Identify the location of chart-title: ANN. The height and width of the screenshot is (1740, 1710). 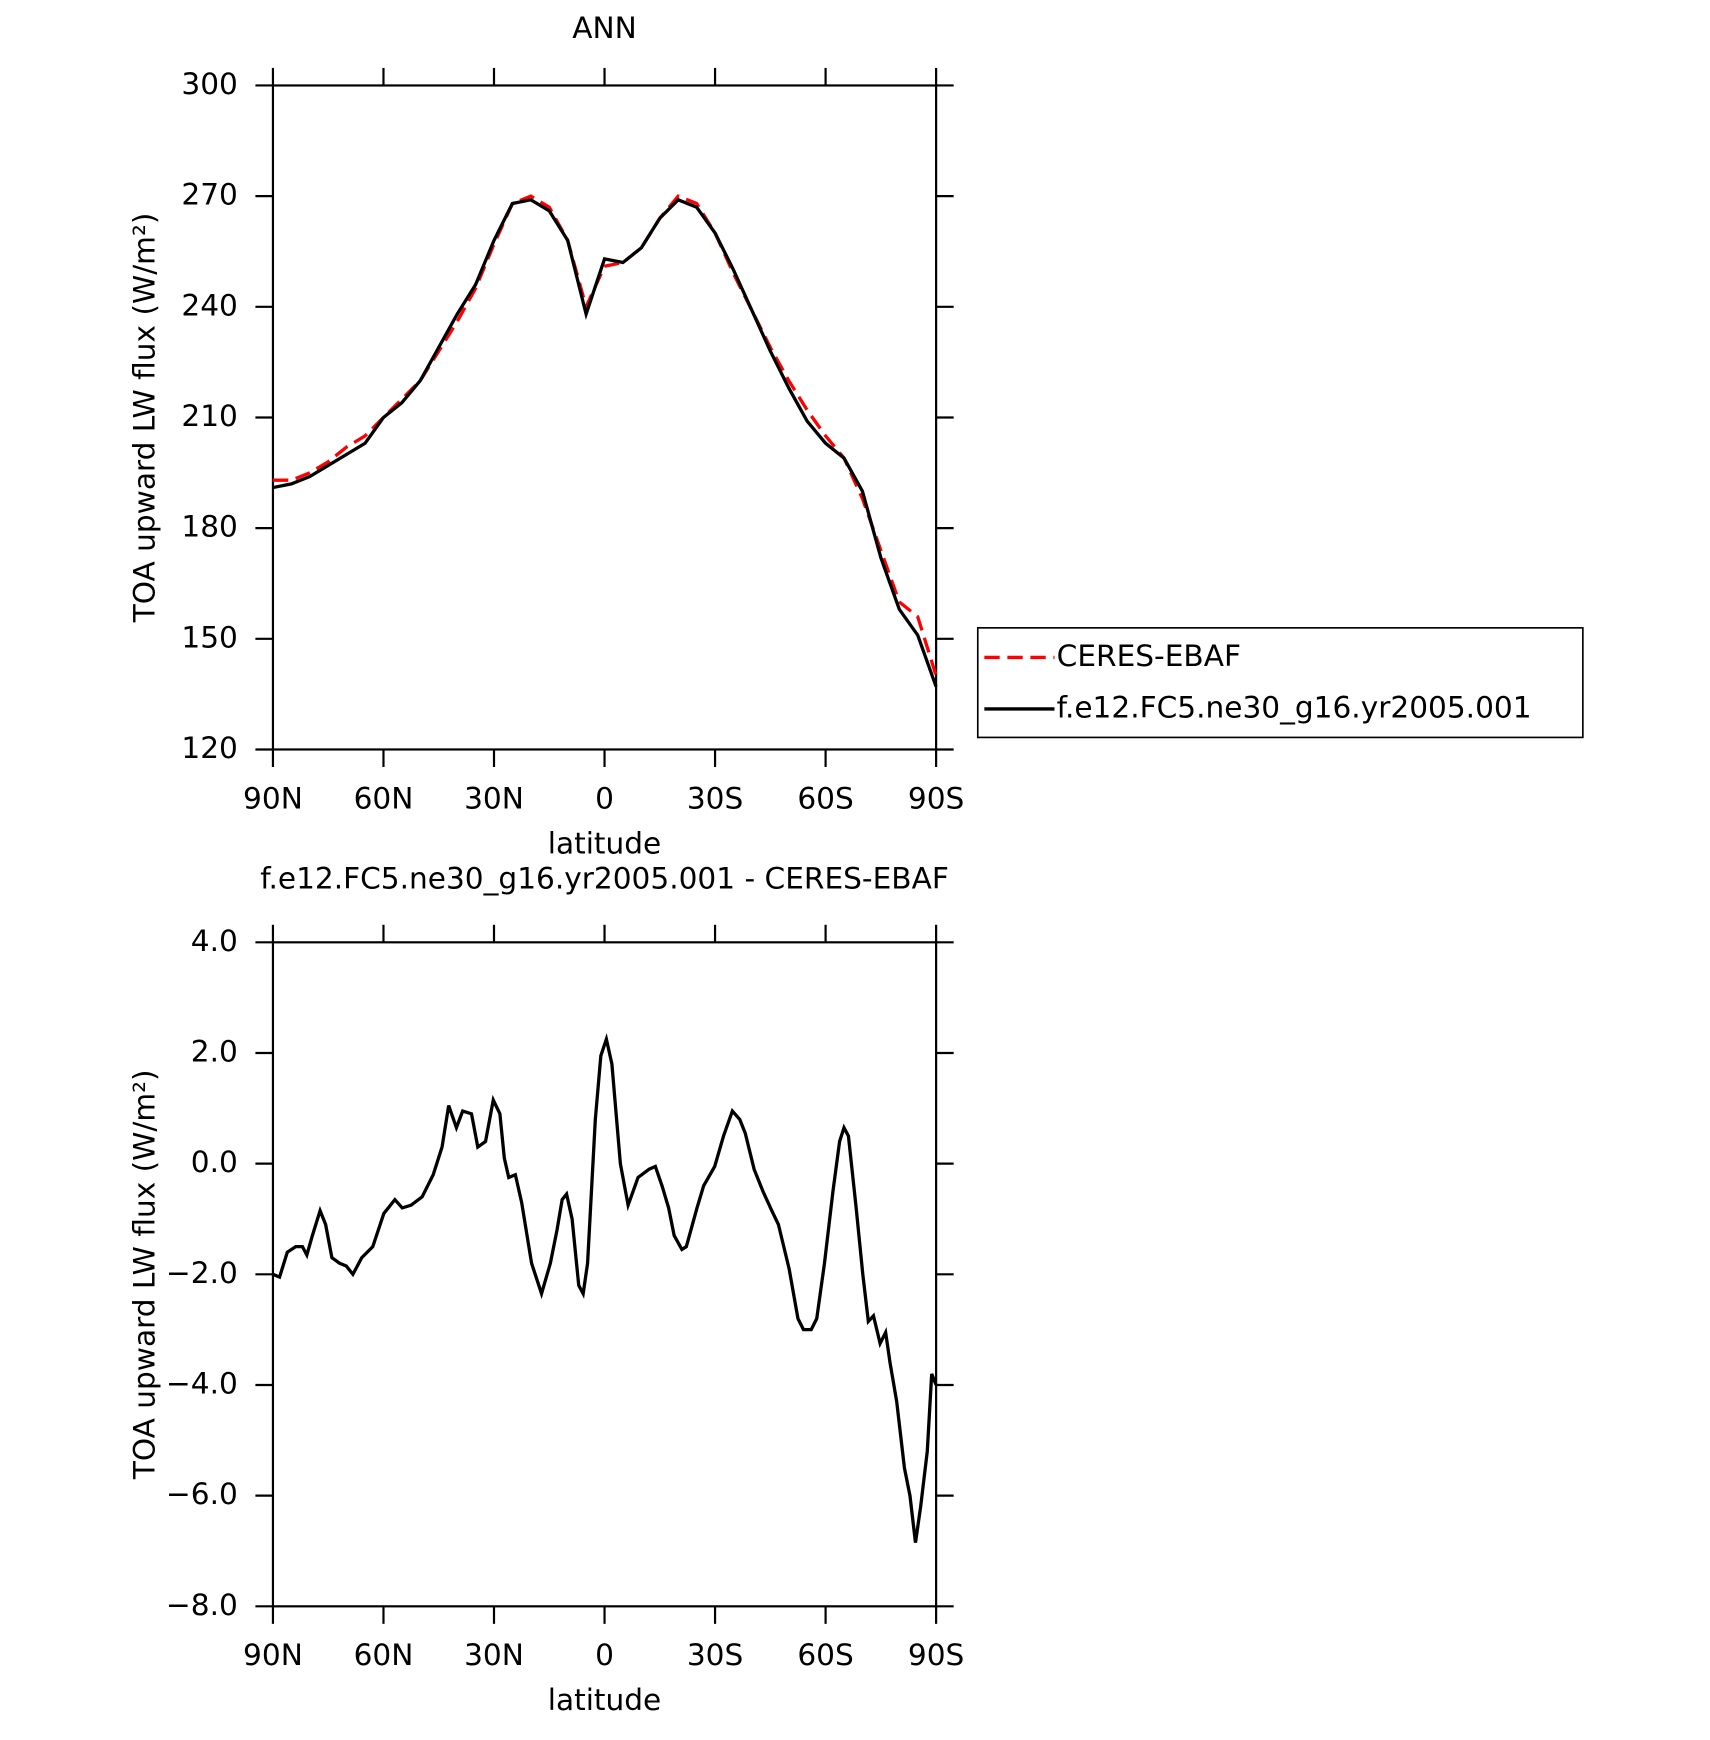
(604, 28).